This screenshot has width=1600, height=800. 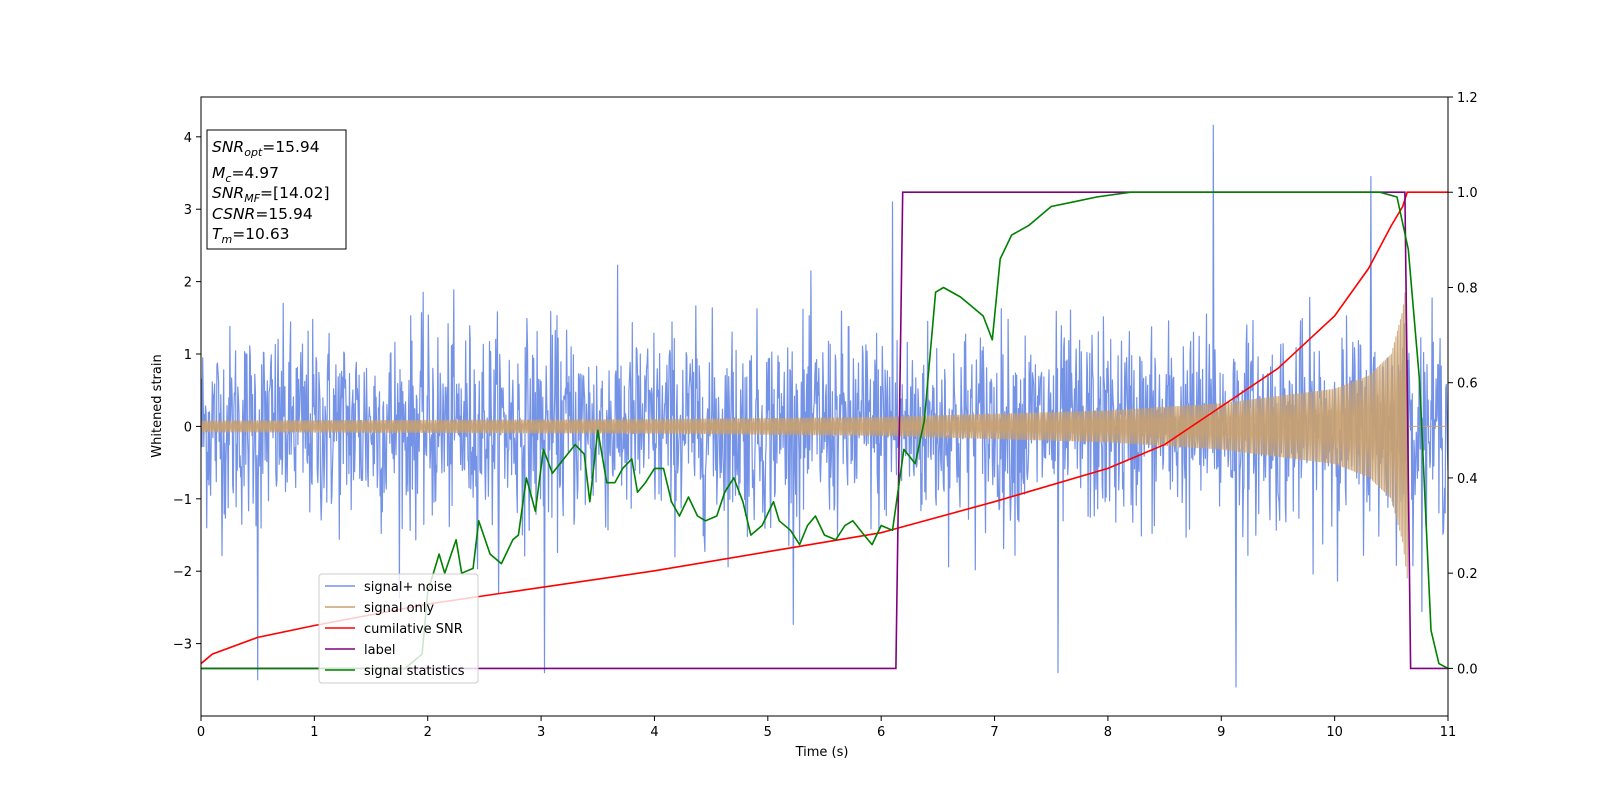 What do you see at coordinates (1467, 288) in the screenshot?
I see `y-right-tick-label: 0.8` at bounding box center [1467, 288].